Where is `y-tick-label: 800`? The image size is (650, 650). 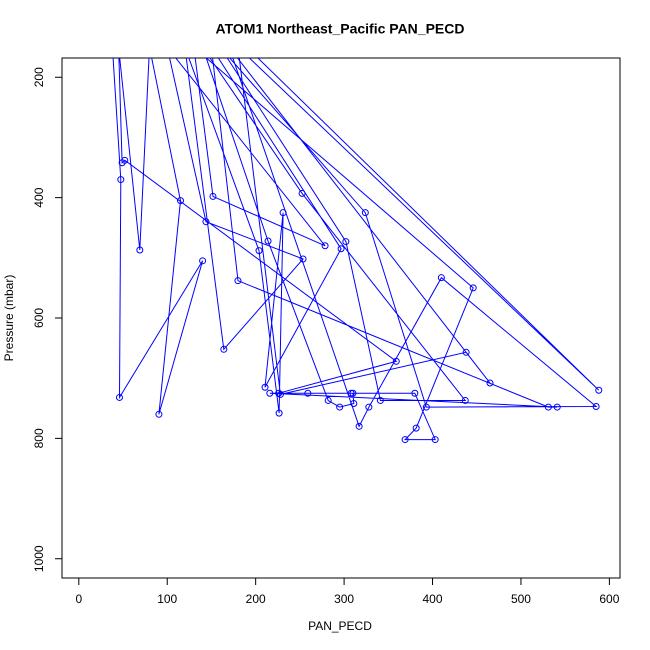
y-tick-label: 800 is located at coordinates (39, 438).